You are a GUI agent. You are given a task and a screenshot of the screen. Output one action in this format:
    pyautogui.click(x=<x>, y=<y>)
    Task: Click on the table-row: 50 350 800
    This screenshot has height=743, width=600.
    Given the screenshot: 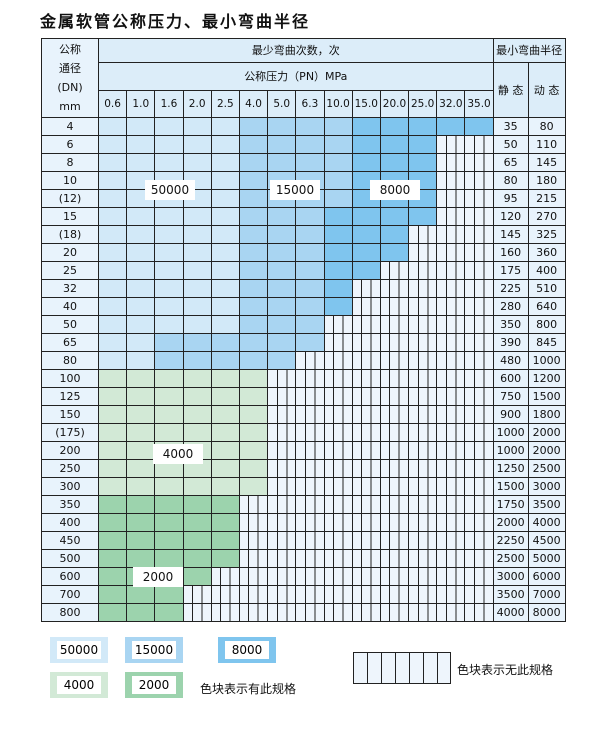 What is the action you would take?
    pyautogui.click(x=303, y=324)
    